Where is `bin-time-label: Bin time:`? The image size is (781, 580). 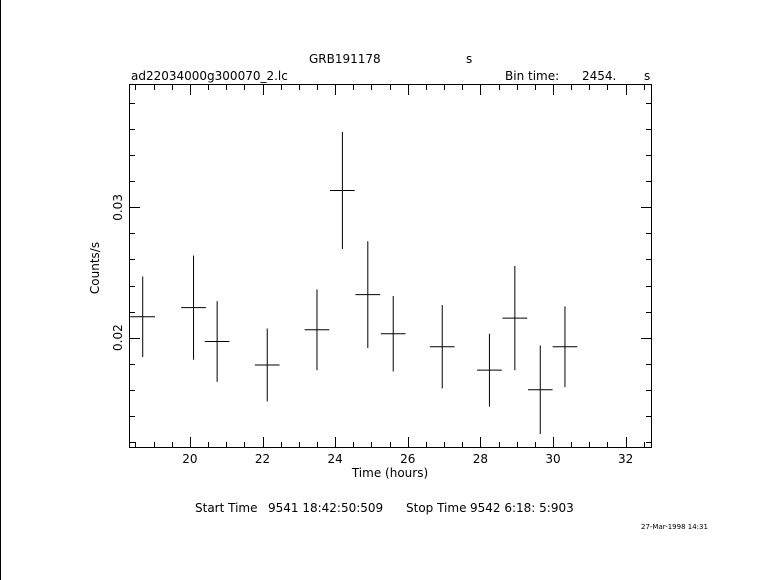 bin-time-label: Bin time: is located at coordinates (532, 76).